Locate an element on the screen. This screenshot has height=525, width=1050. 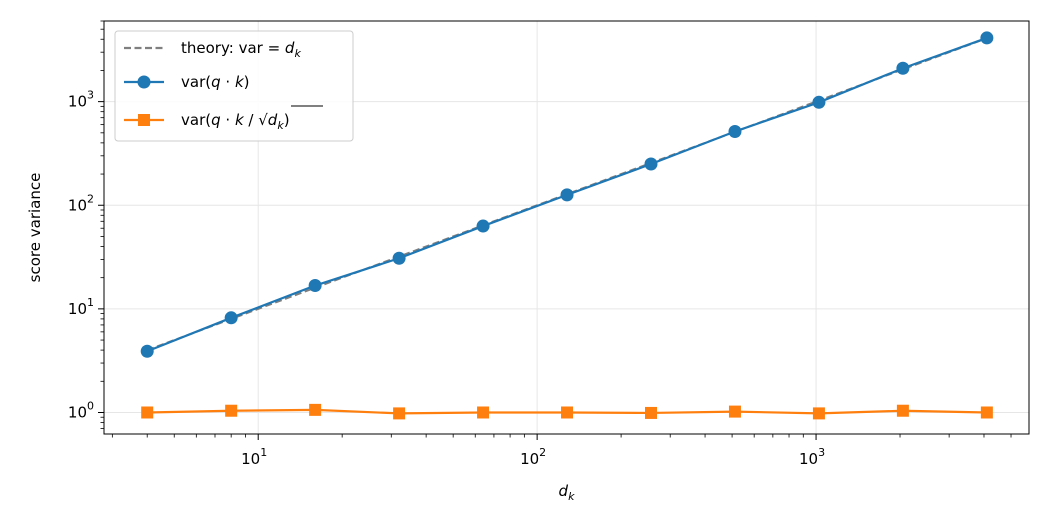
y-tick-label: 10⁰ is located at coordinates (81, 410).